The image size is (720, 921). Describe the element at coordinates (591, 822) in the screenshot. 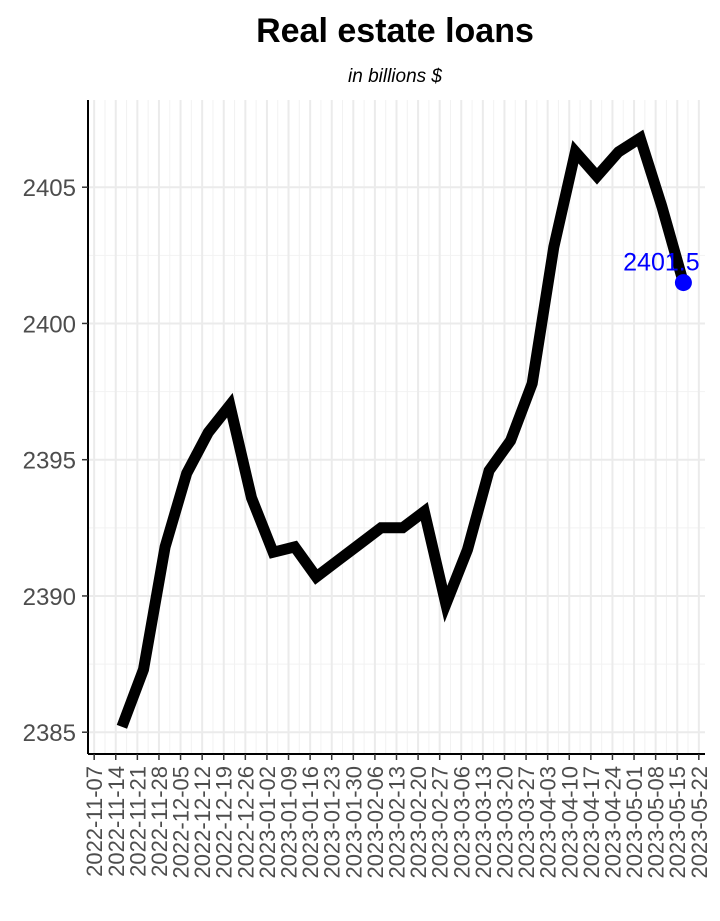

I see `x-tick-label: 2023-04-17` at that location.